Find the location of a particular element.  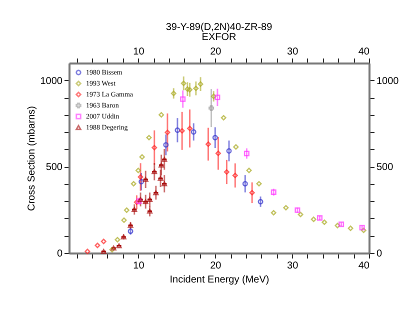

x-axis-title: Incident Energy (MeV) is located at coordinates (220, 280).